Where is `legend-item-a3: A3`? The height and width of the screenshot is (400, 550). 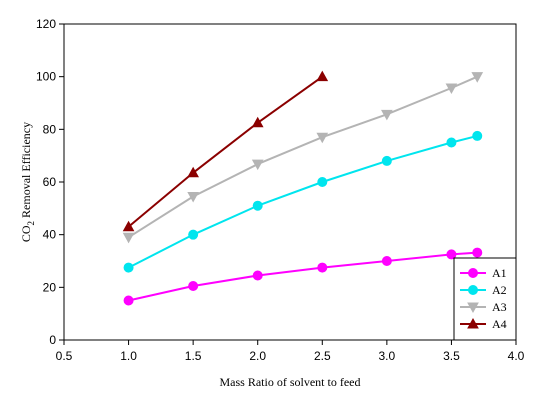 legend-item-a3: A3 is located at coordinates (483, 307).